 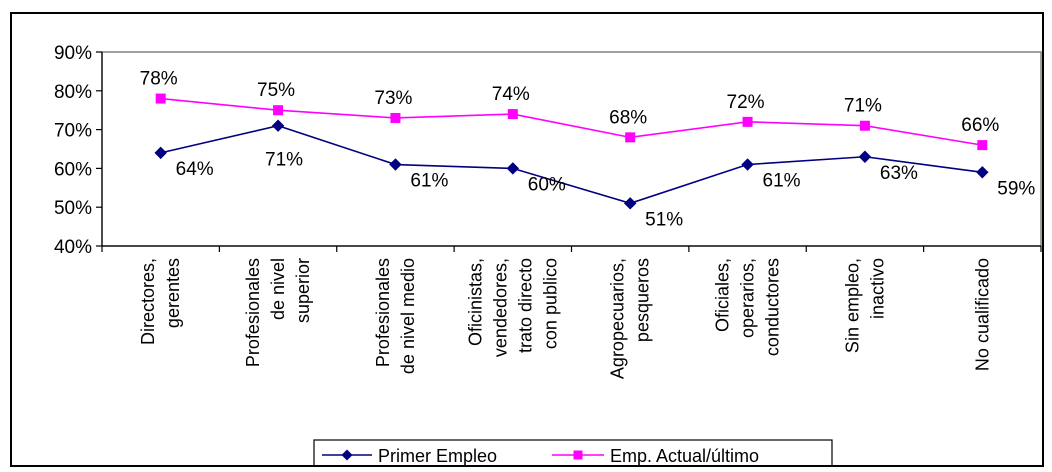 What do you see at coordinates (148, 301) in the screenshot?
I see `x-category-label-line: Directores,` at bounding box center [148, 301].